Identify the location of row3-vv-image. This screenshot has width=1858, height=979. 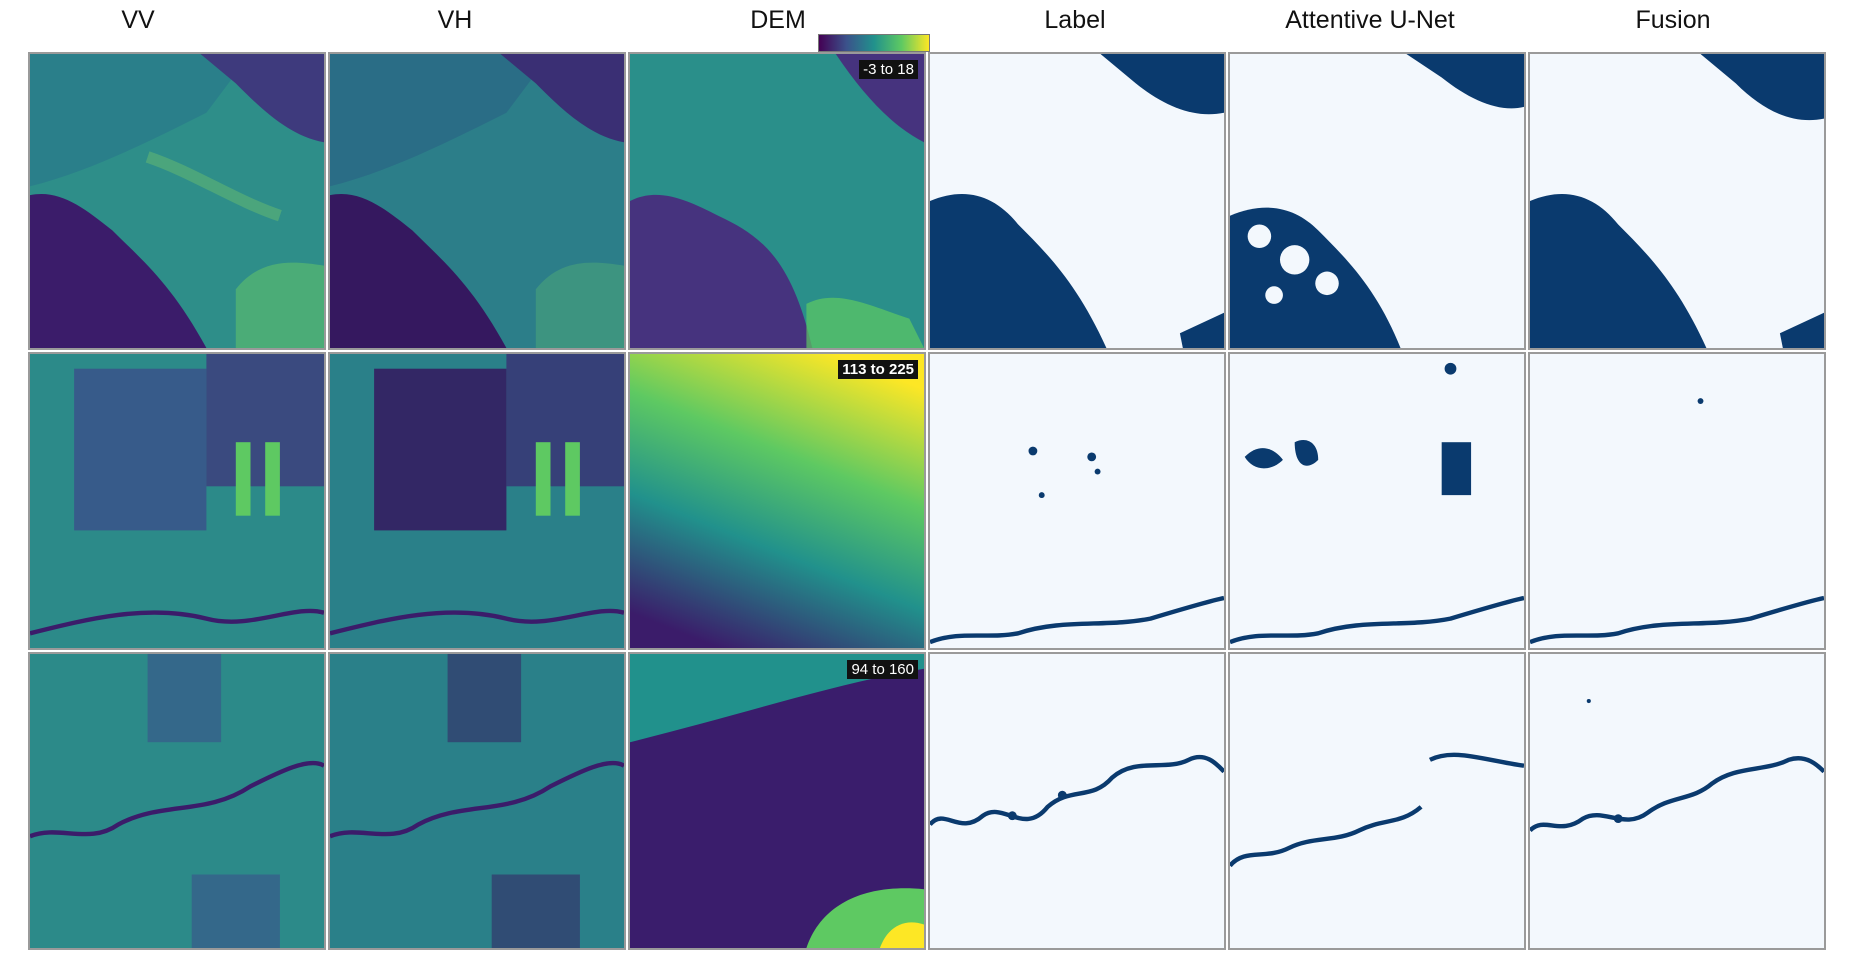
(177, 801).